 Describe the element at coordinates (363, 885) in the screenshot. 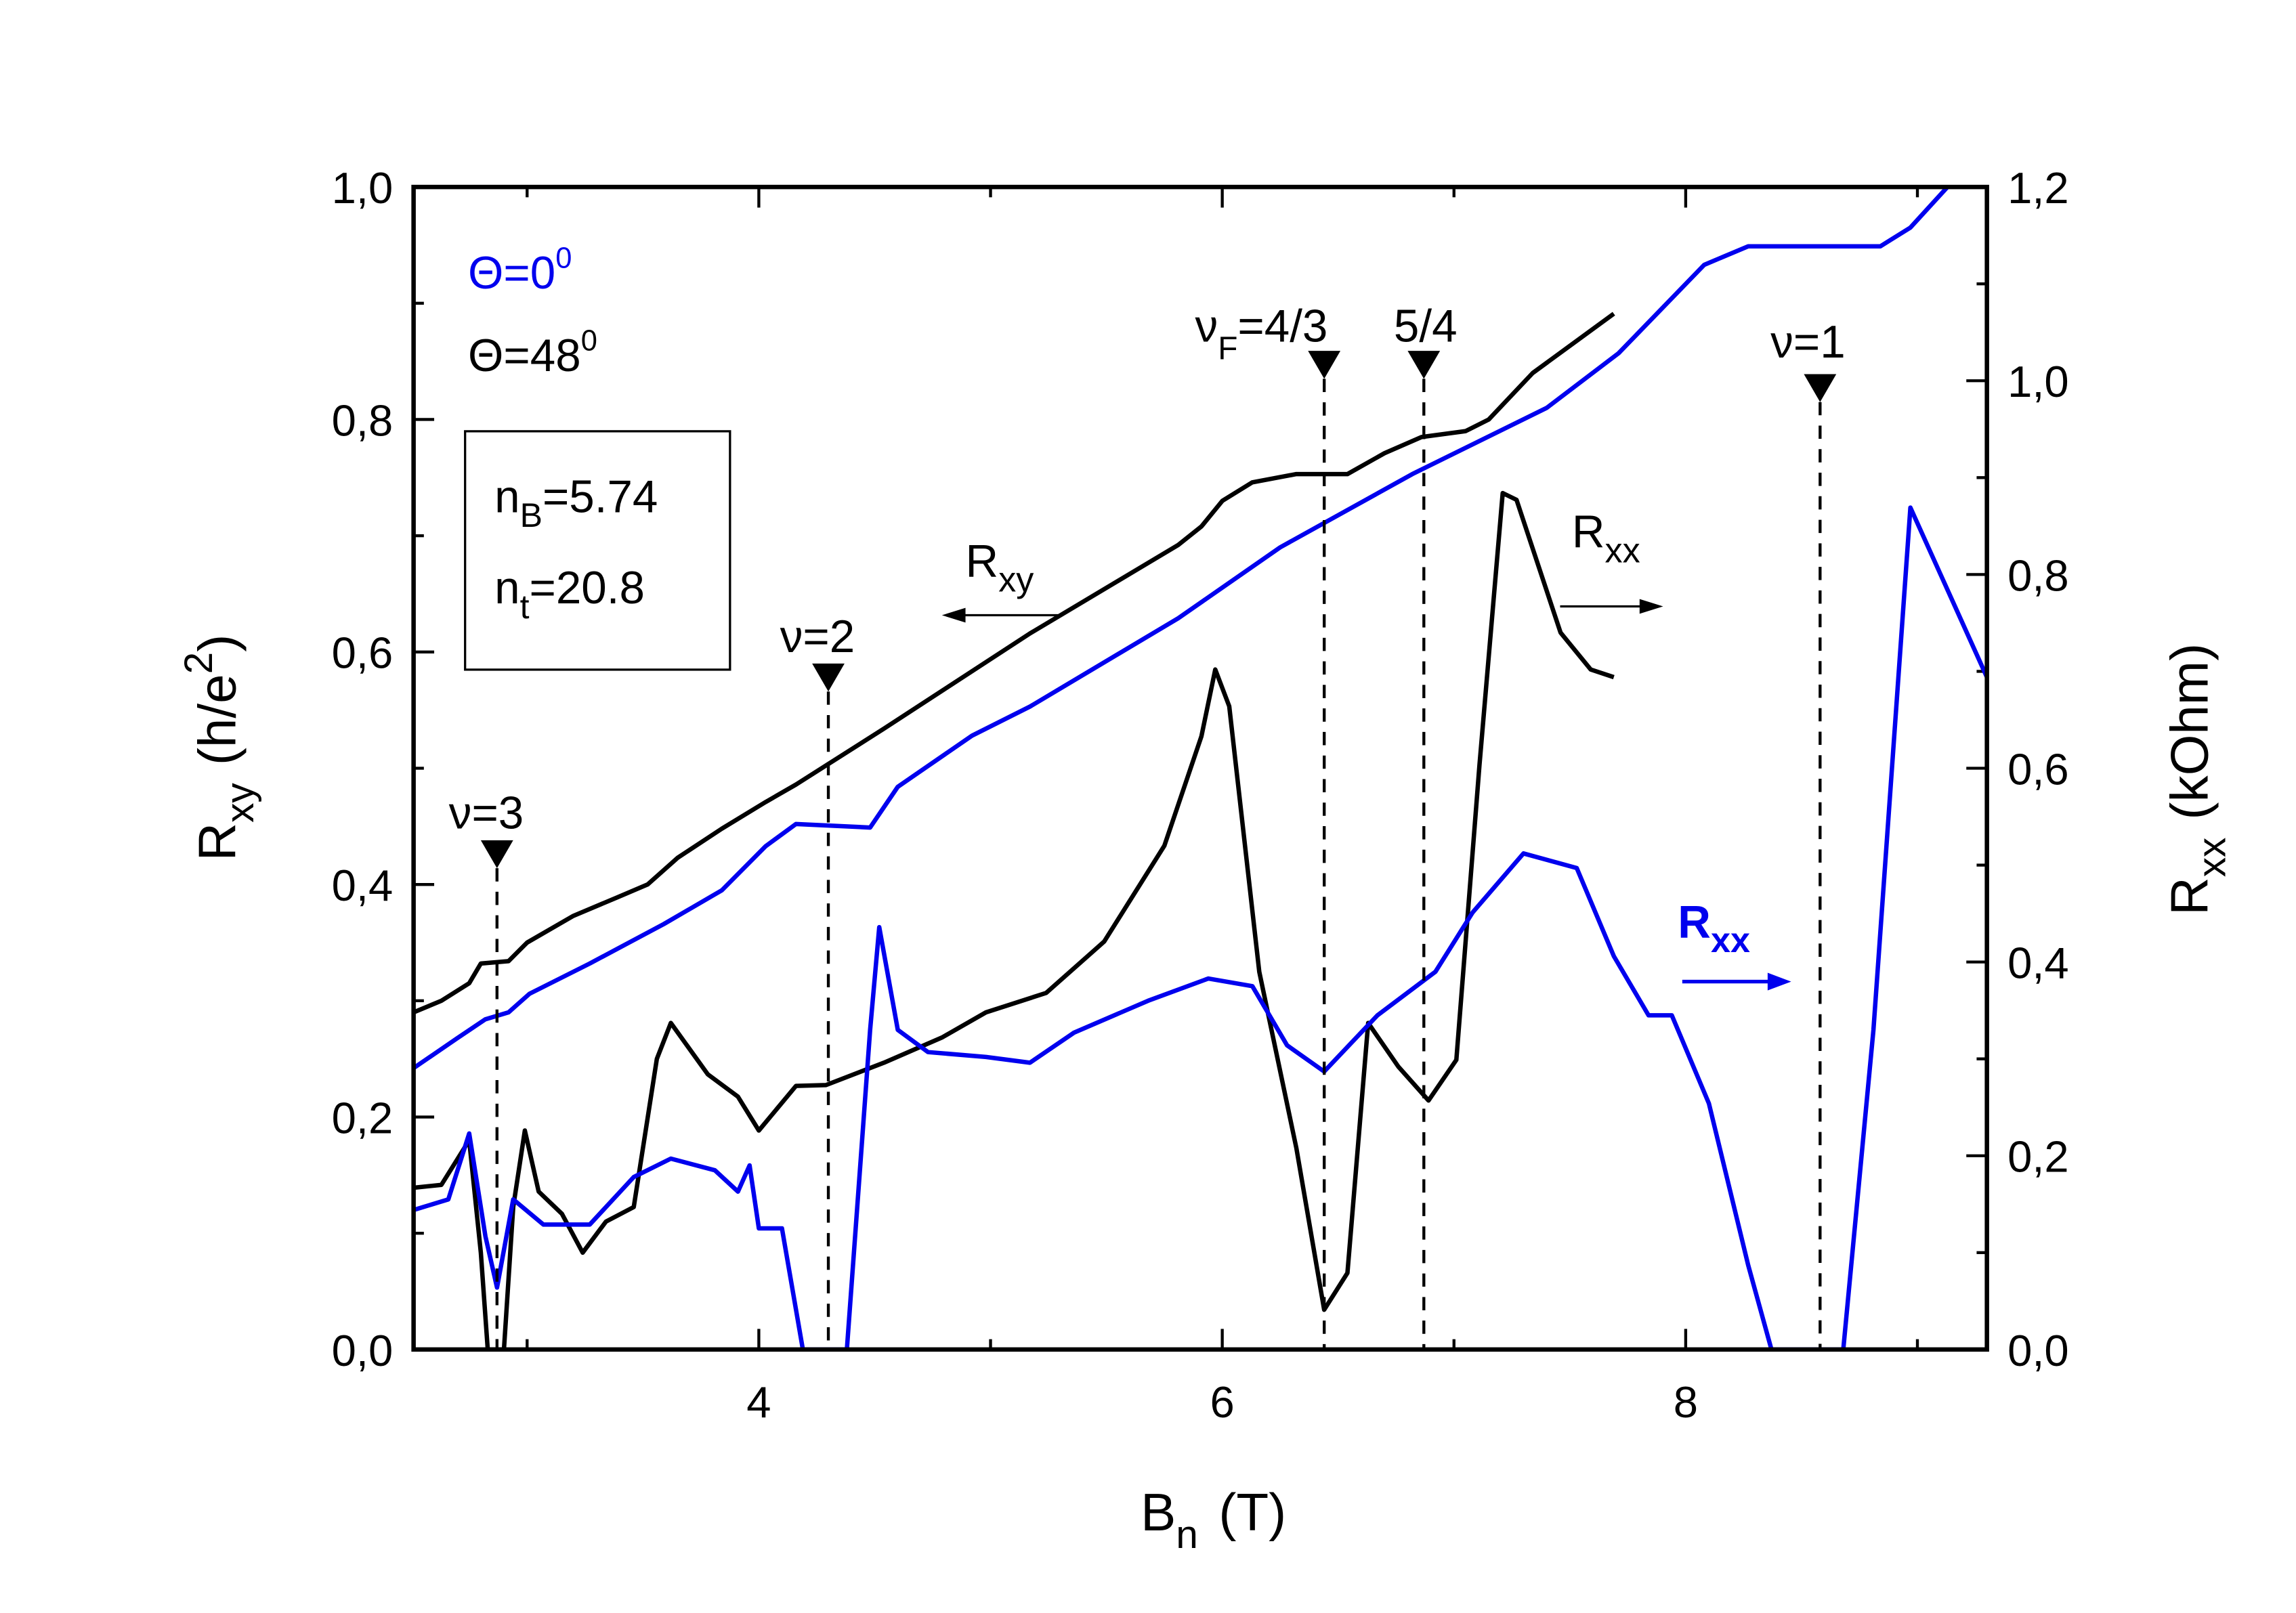

I see `y-left-tick-label: 0,4` at that location.